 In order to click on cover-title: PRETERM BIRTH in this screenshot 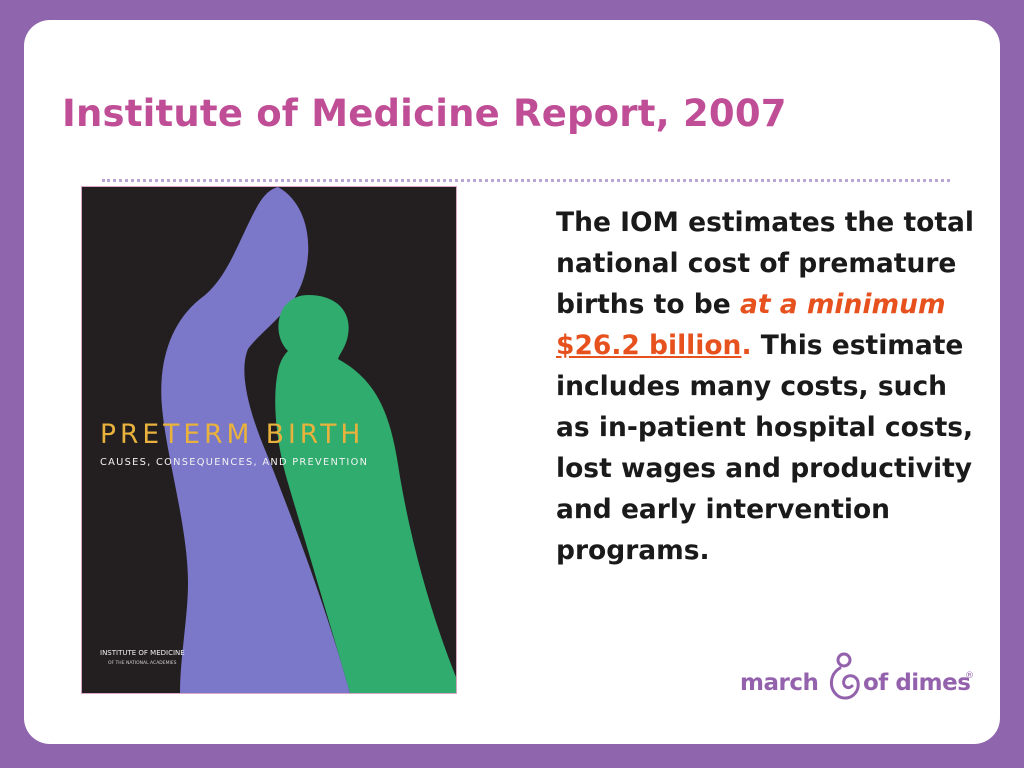, I will do `click(232, 434)`.